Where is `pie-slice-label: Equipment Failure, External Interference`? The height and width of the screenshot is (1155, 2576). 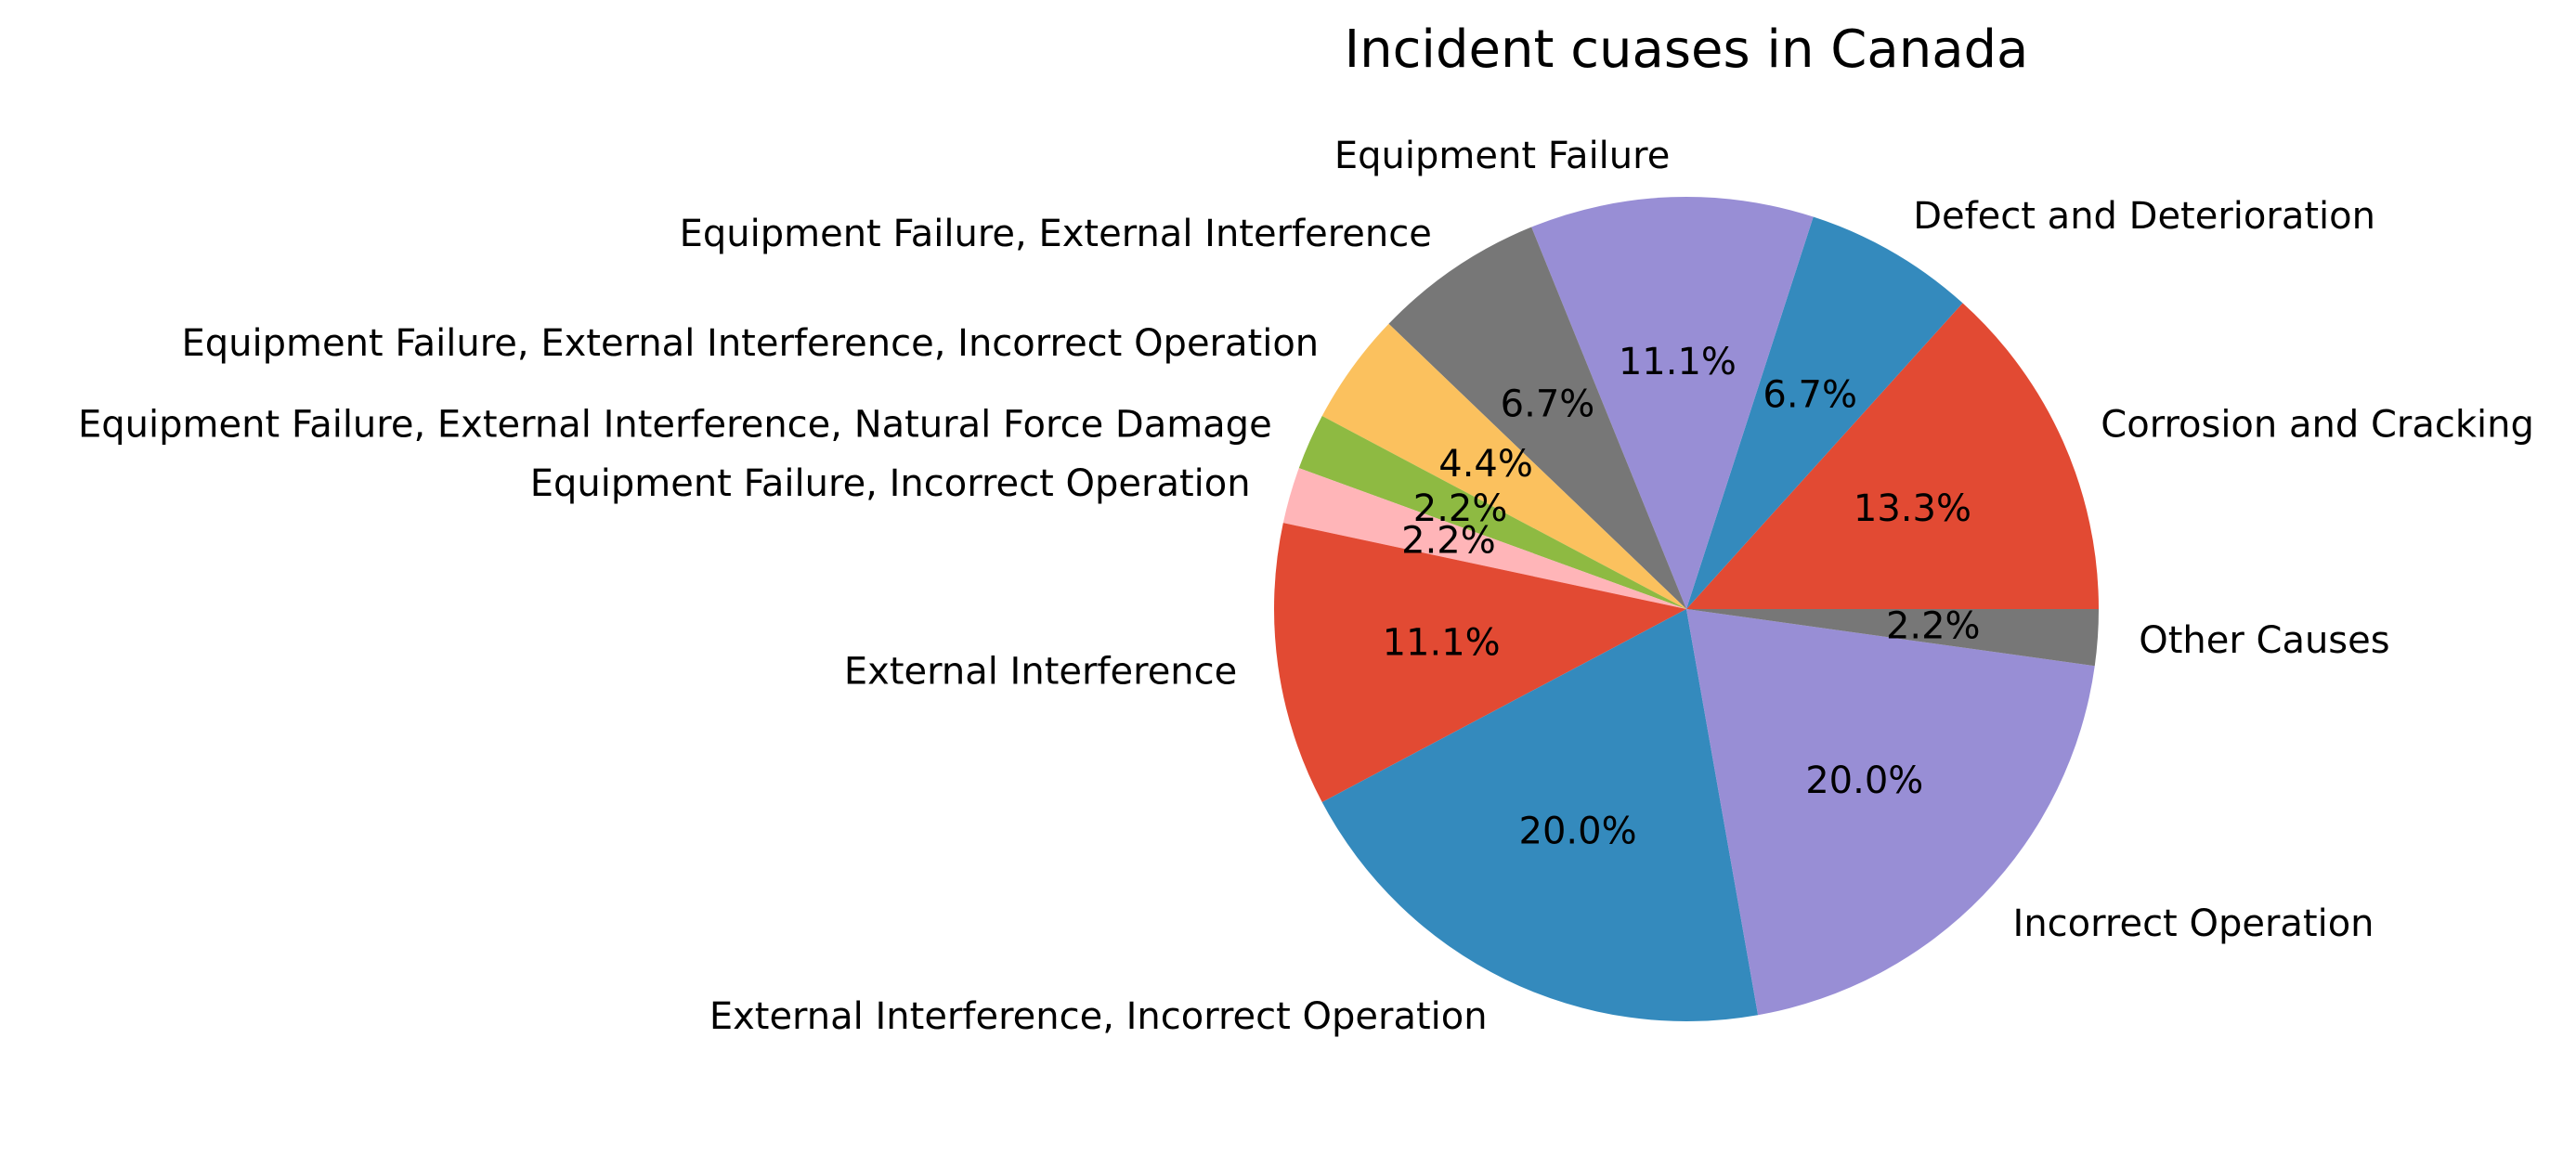 pie-slice-label: Equipment Failure, External Interference is located at coordinates (1056, 234).